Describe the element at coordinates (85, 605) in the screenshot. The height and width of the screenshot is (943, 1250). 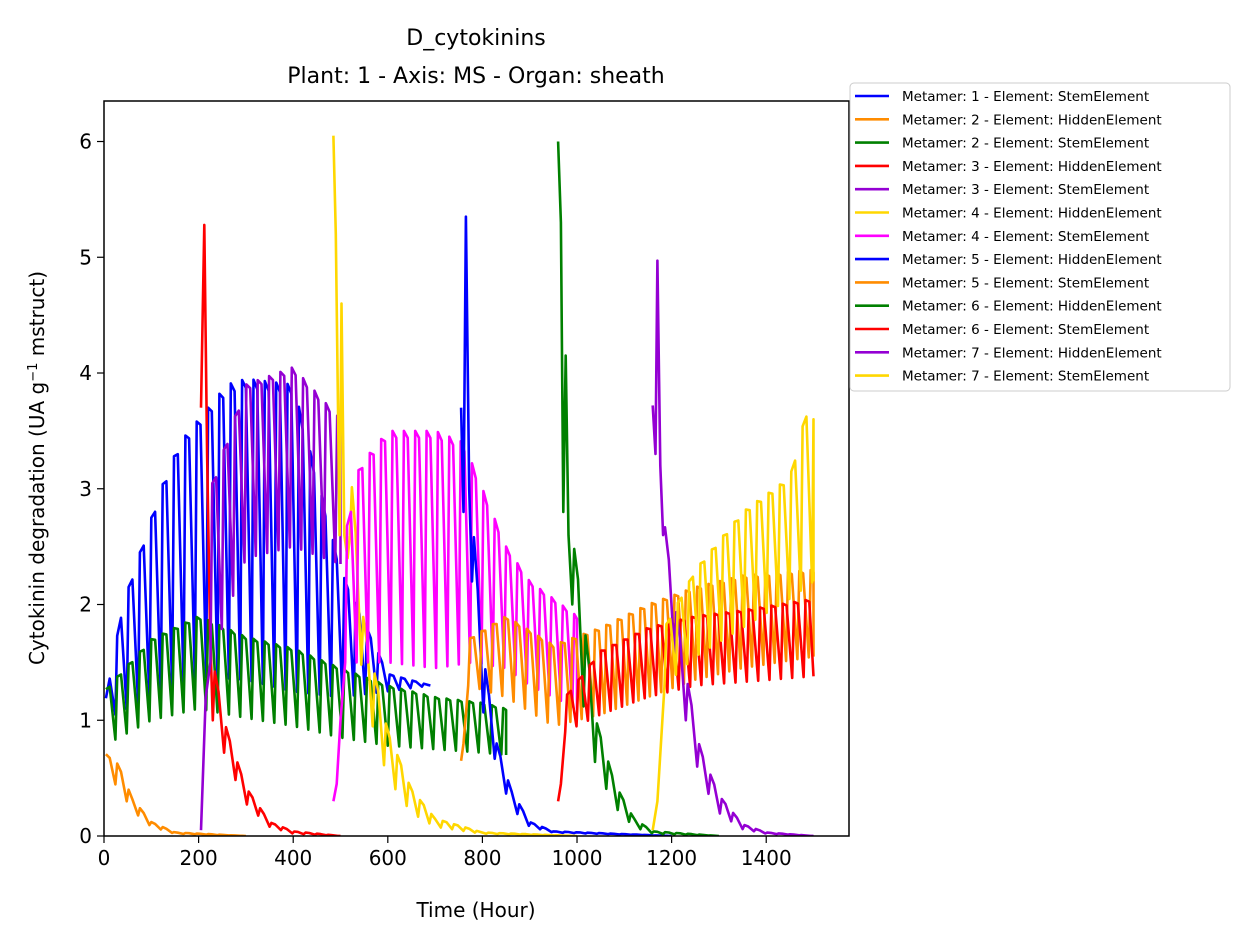
I see `y-tick-label: 2` at that location.